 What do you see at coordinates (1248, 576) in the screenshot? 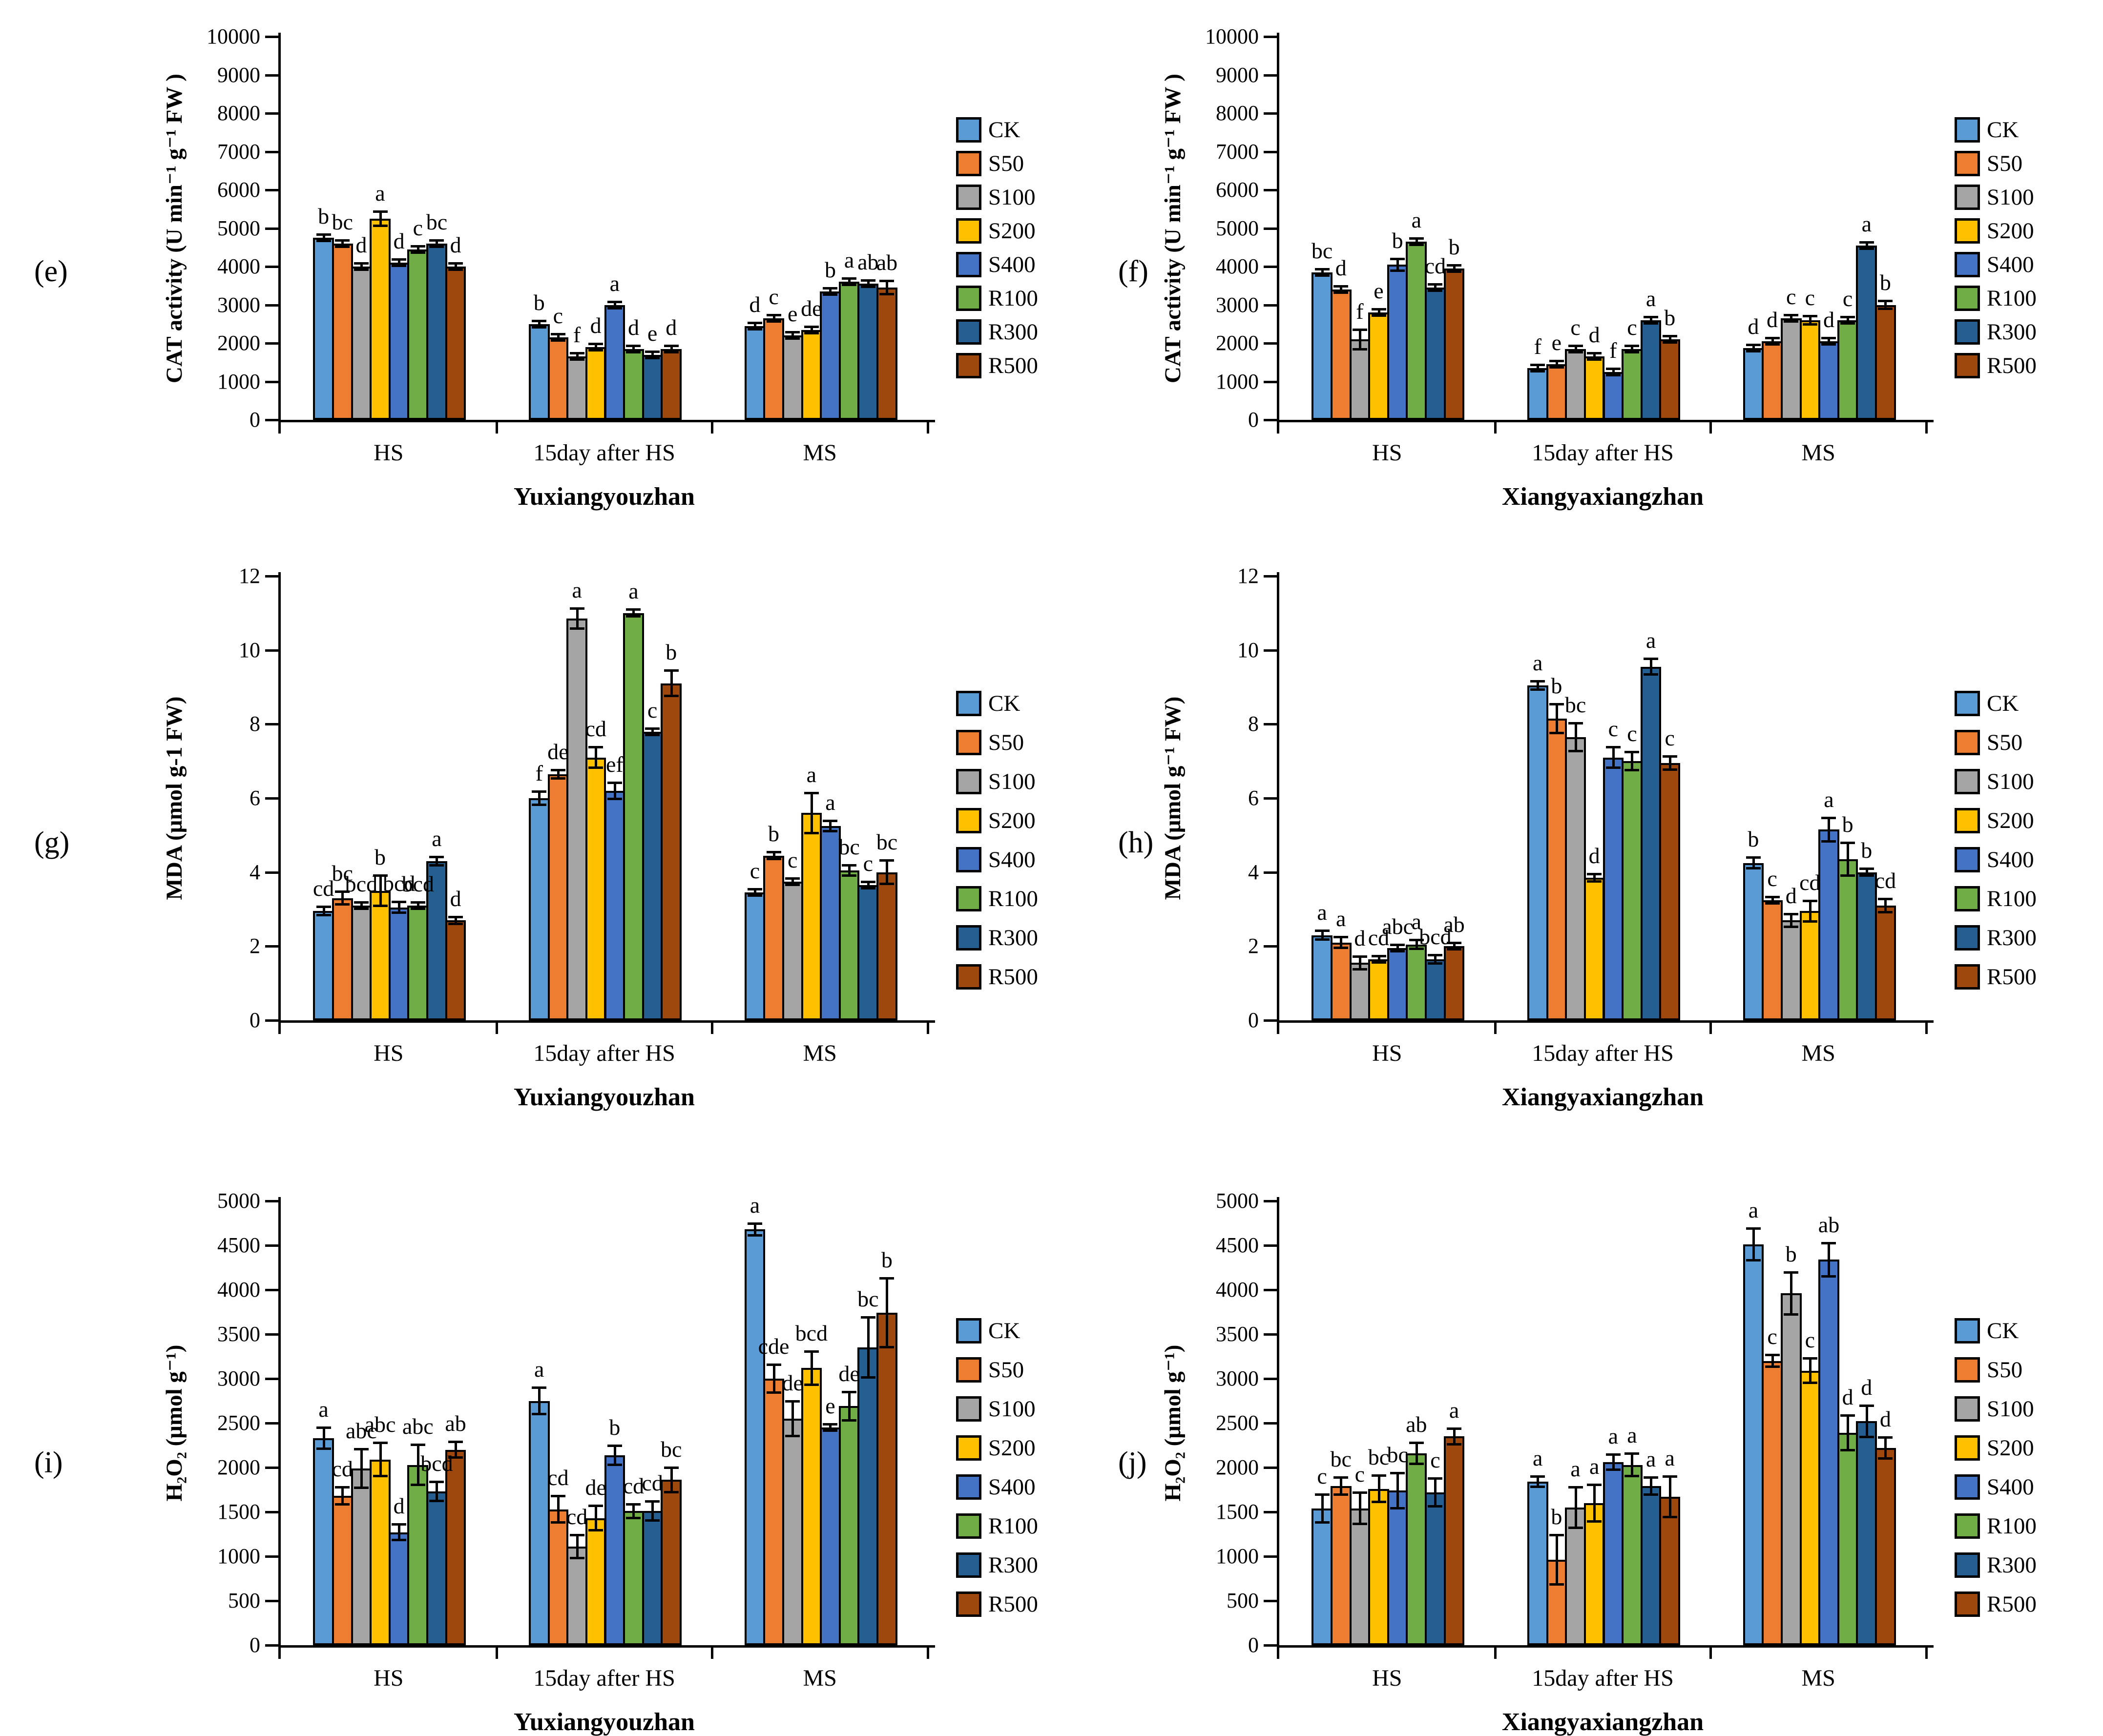
I see `y-tick-label: 12` at bounding box center [1248, 576].